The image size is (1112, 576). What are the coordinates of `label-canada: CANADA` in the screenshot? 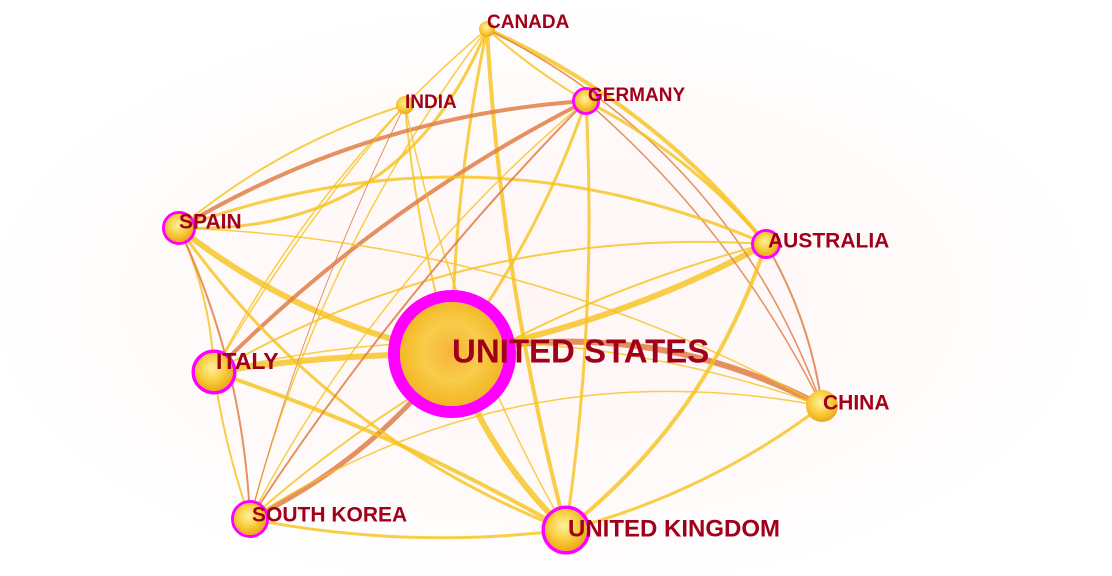 It's located at (528, 22).